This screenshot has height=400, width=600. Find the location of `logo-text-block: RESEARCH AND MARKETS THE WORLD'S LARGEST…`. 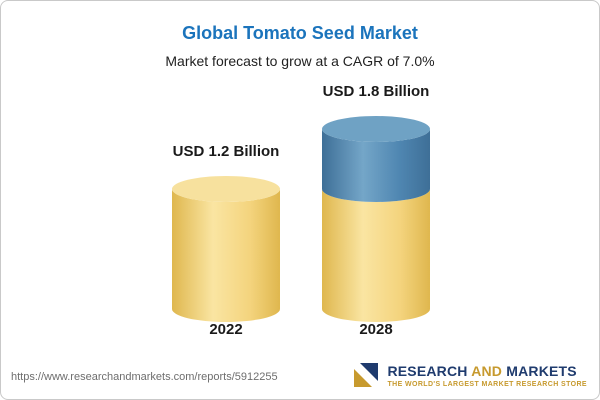

logo-text-block: RESEARCH AND MARKETS THE WORLD'S LARGEST… is located at coordinates (487, 375).